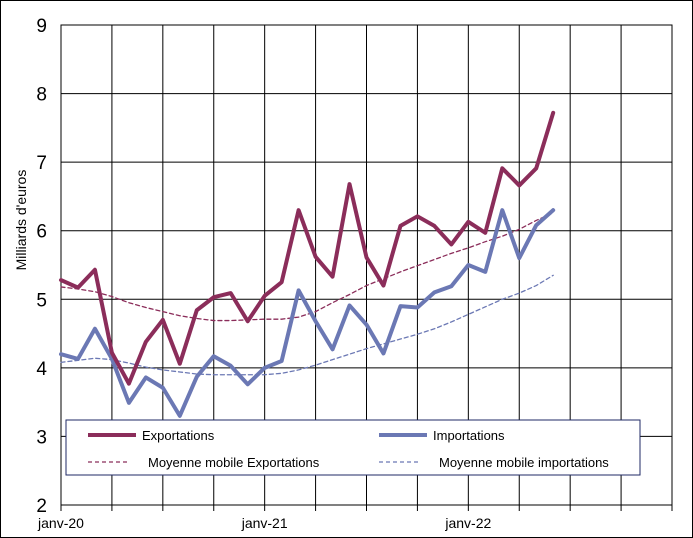 Image resolution: width=693 pixels, height=538 pixels. I want to click on y-axis-ticks: 2 3 4 5 6 7 8 9, so click(41, 266).